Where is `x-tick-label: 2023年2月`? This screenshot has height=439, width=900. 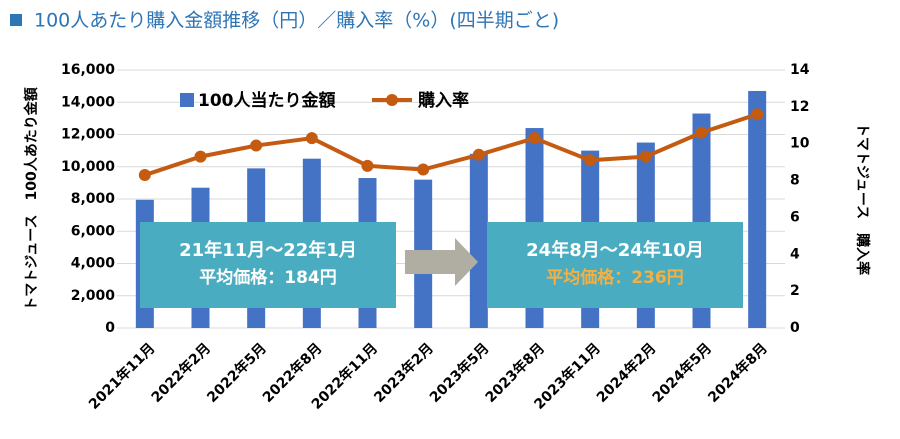
x-tick-label: 2023年2月 is located at coordinates (404, 373).